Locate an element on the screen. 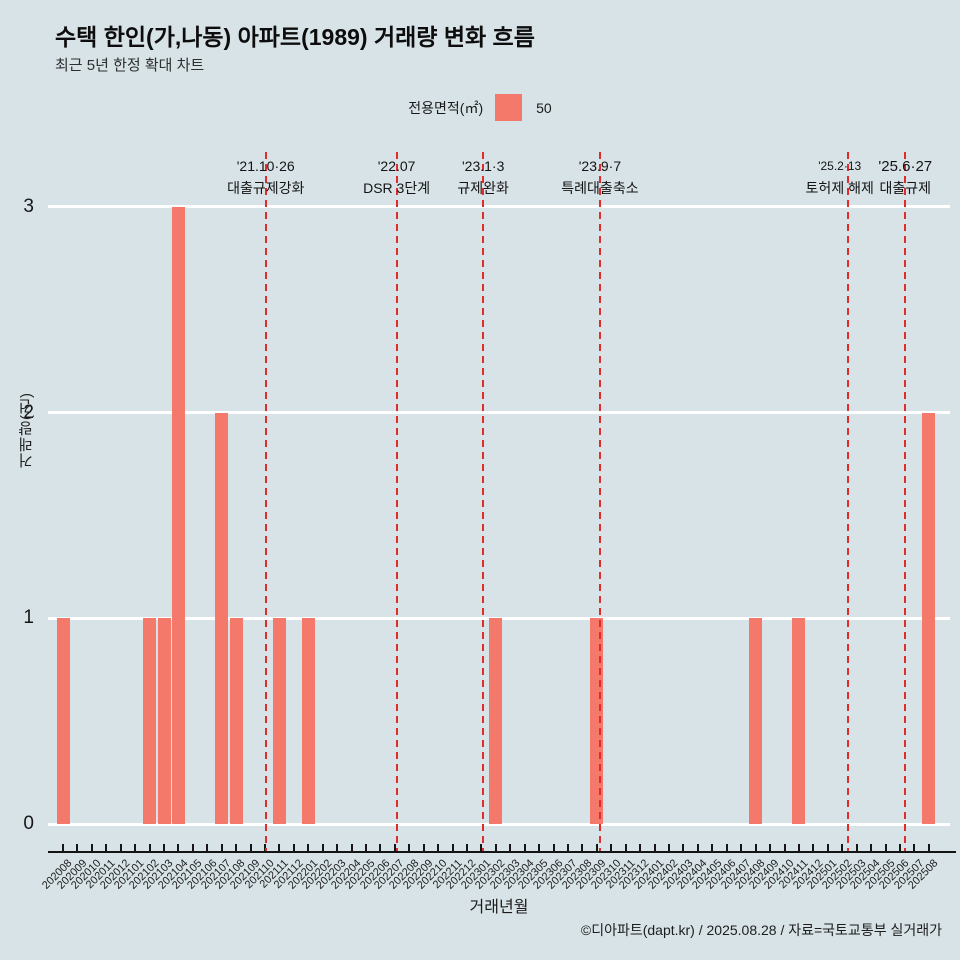 This screenshot has height=960, width=960. y-tick-label: 1 is located at coordinates (28, 618).